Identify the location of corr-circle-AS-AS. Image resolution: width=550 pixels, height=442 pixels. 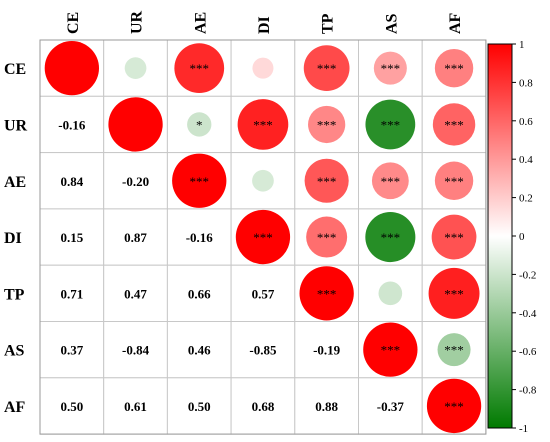
(390, 349).